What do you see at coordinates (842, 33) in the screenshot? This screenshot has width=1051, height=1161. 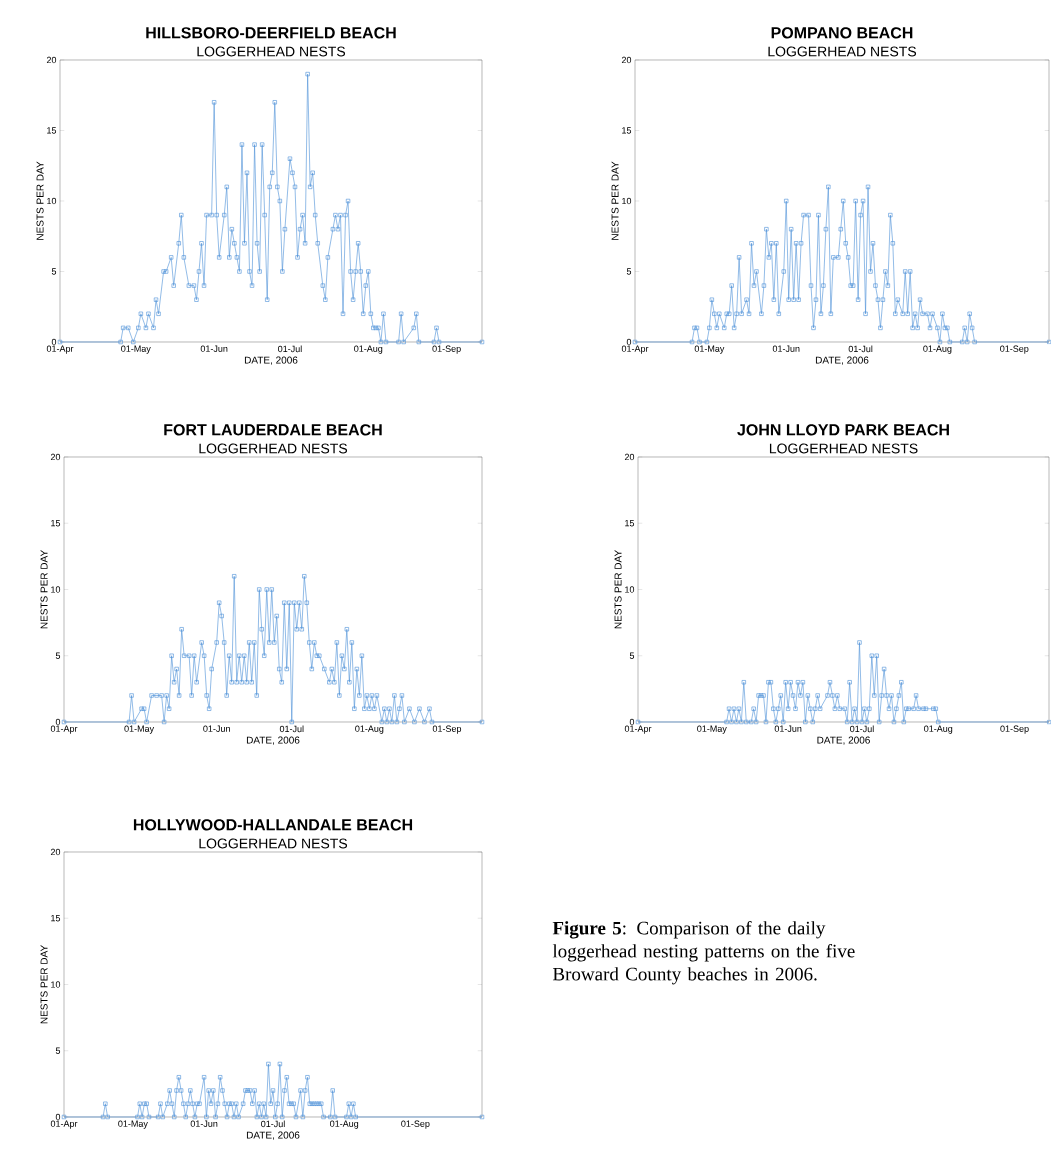 I see `chart-title: POMPANO BEACH` at bounding box center [842, 33].